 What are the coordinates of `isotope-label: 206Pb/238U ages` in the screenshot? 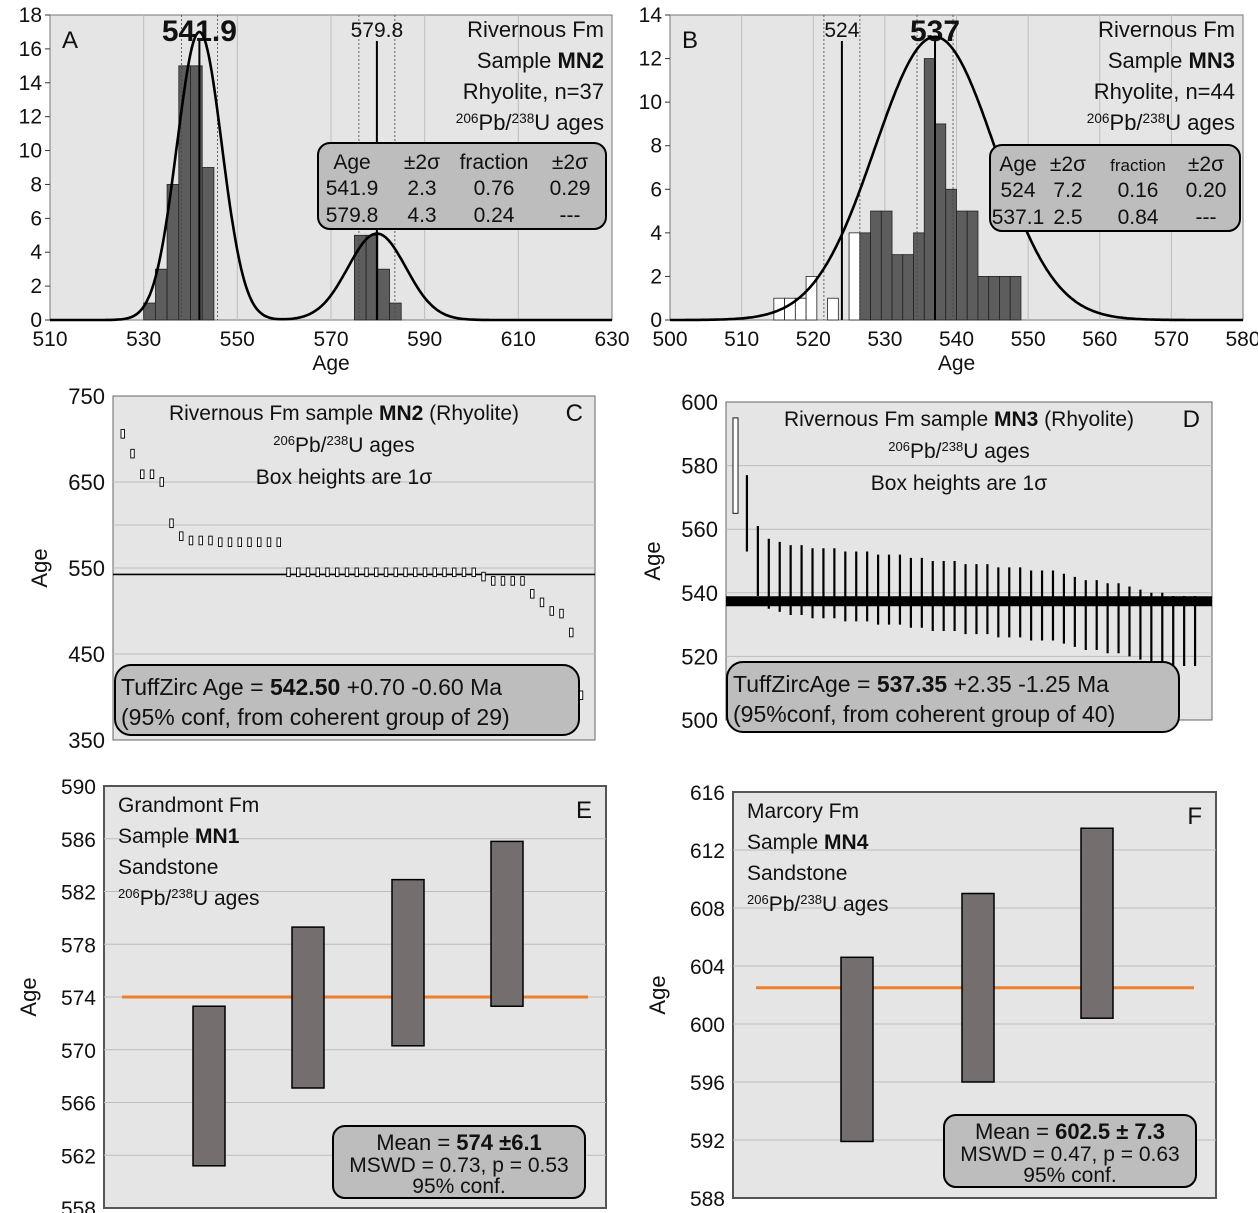 It's located at (189, 898).